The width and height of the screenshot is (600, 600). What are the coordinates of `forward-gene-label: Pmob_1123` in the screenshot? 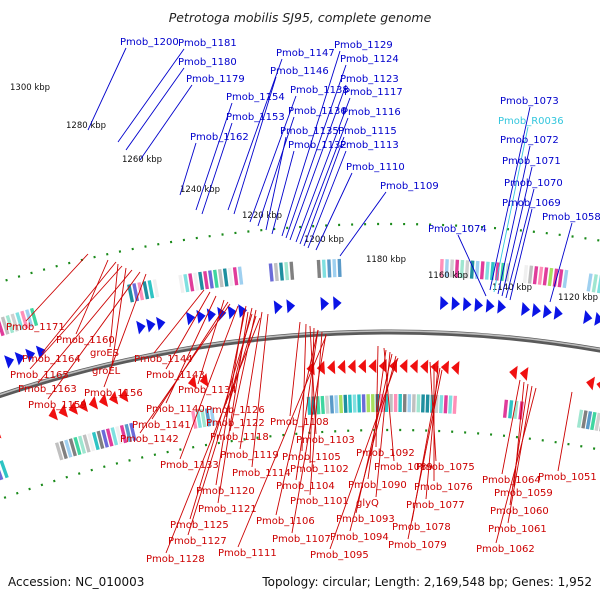 It's located at (369, 79).